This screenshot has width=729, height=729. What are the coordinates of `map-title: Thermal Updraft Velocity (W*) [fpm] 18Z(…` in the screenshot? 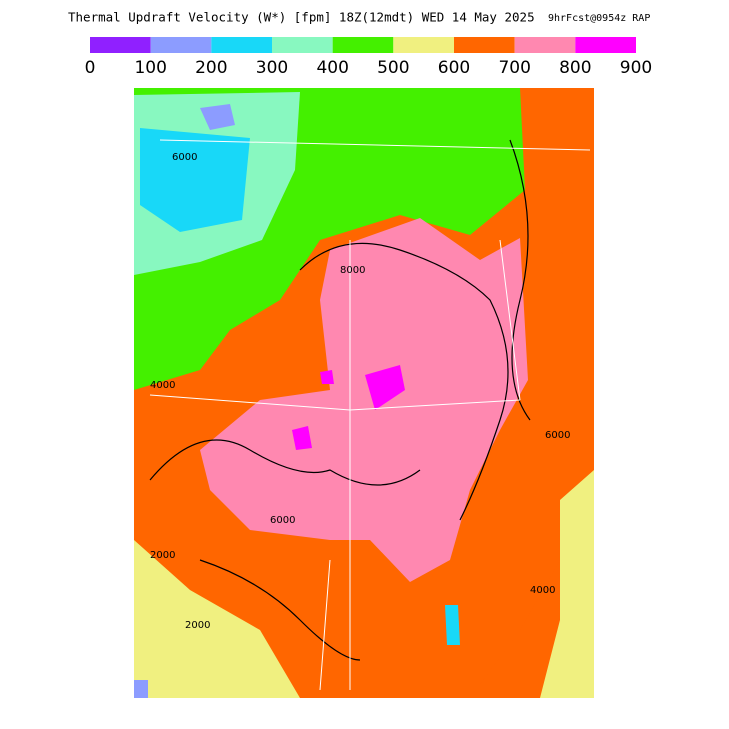 It's located at (301, 17).